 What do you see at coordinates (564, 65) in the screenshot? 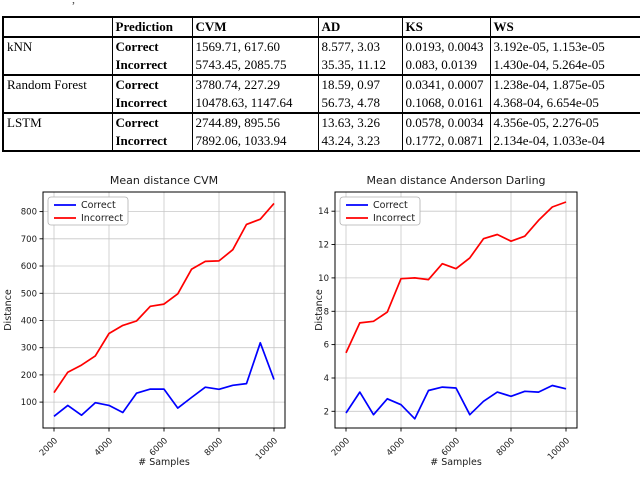
I see `cell-ws: 1.430e-04, 5.264e-05` at bounding box center [564, 65].